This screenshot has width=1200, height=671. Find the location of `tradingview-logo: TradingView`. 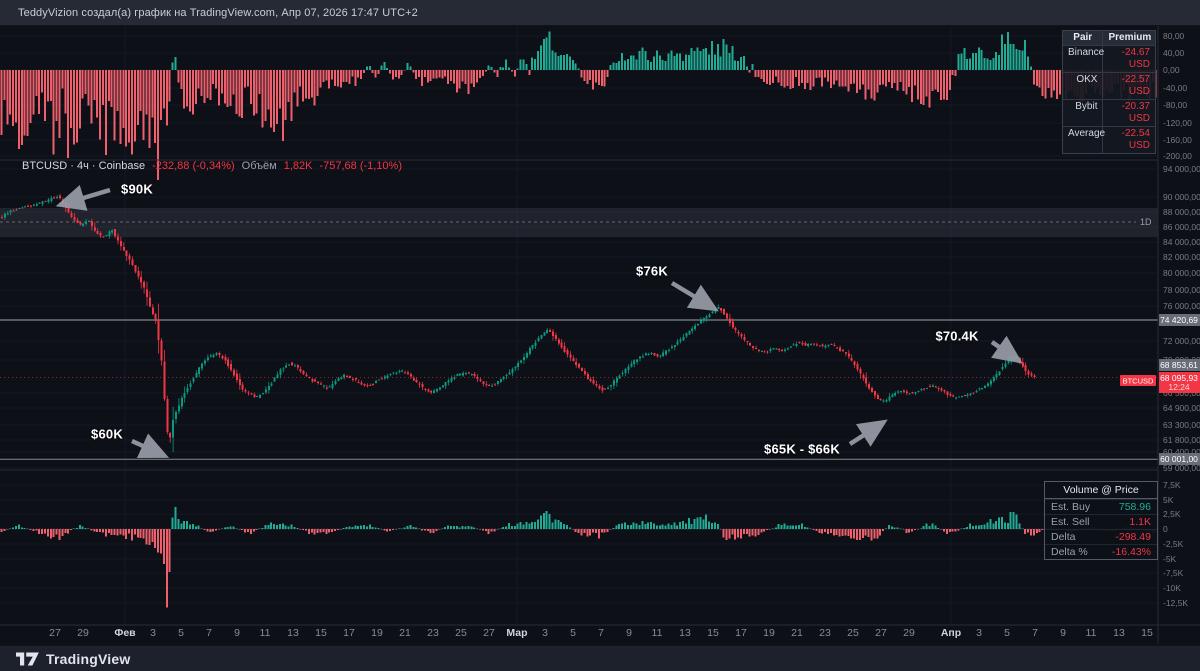

tradingview-logo: TradingView is located at coordinates (73, 659).